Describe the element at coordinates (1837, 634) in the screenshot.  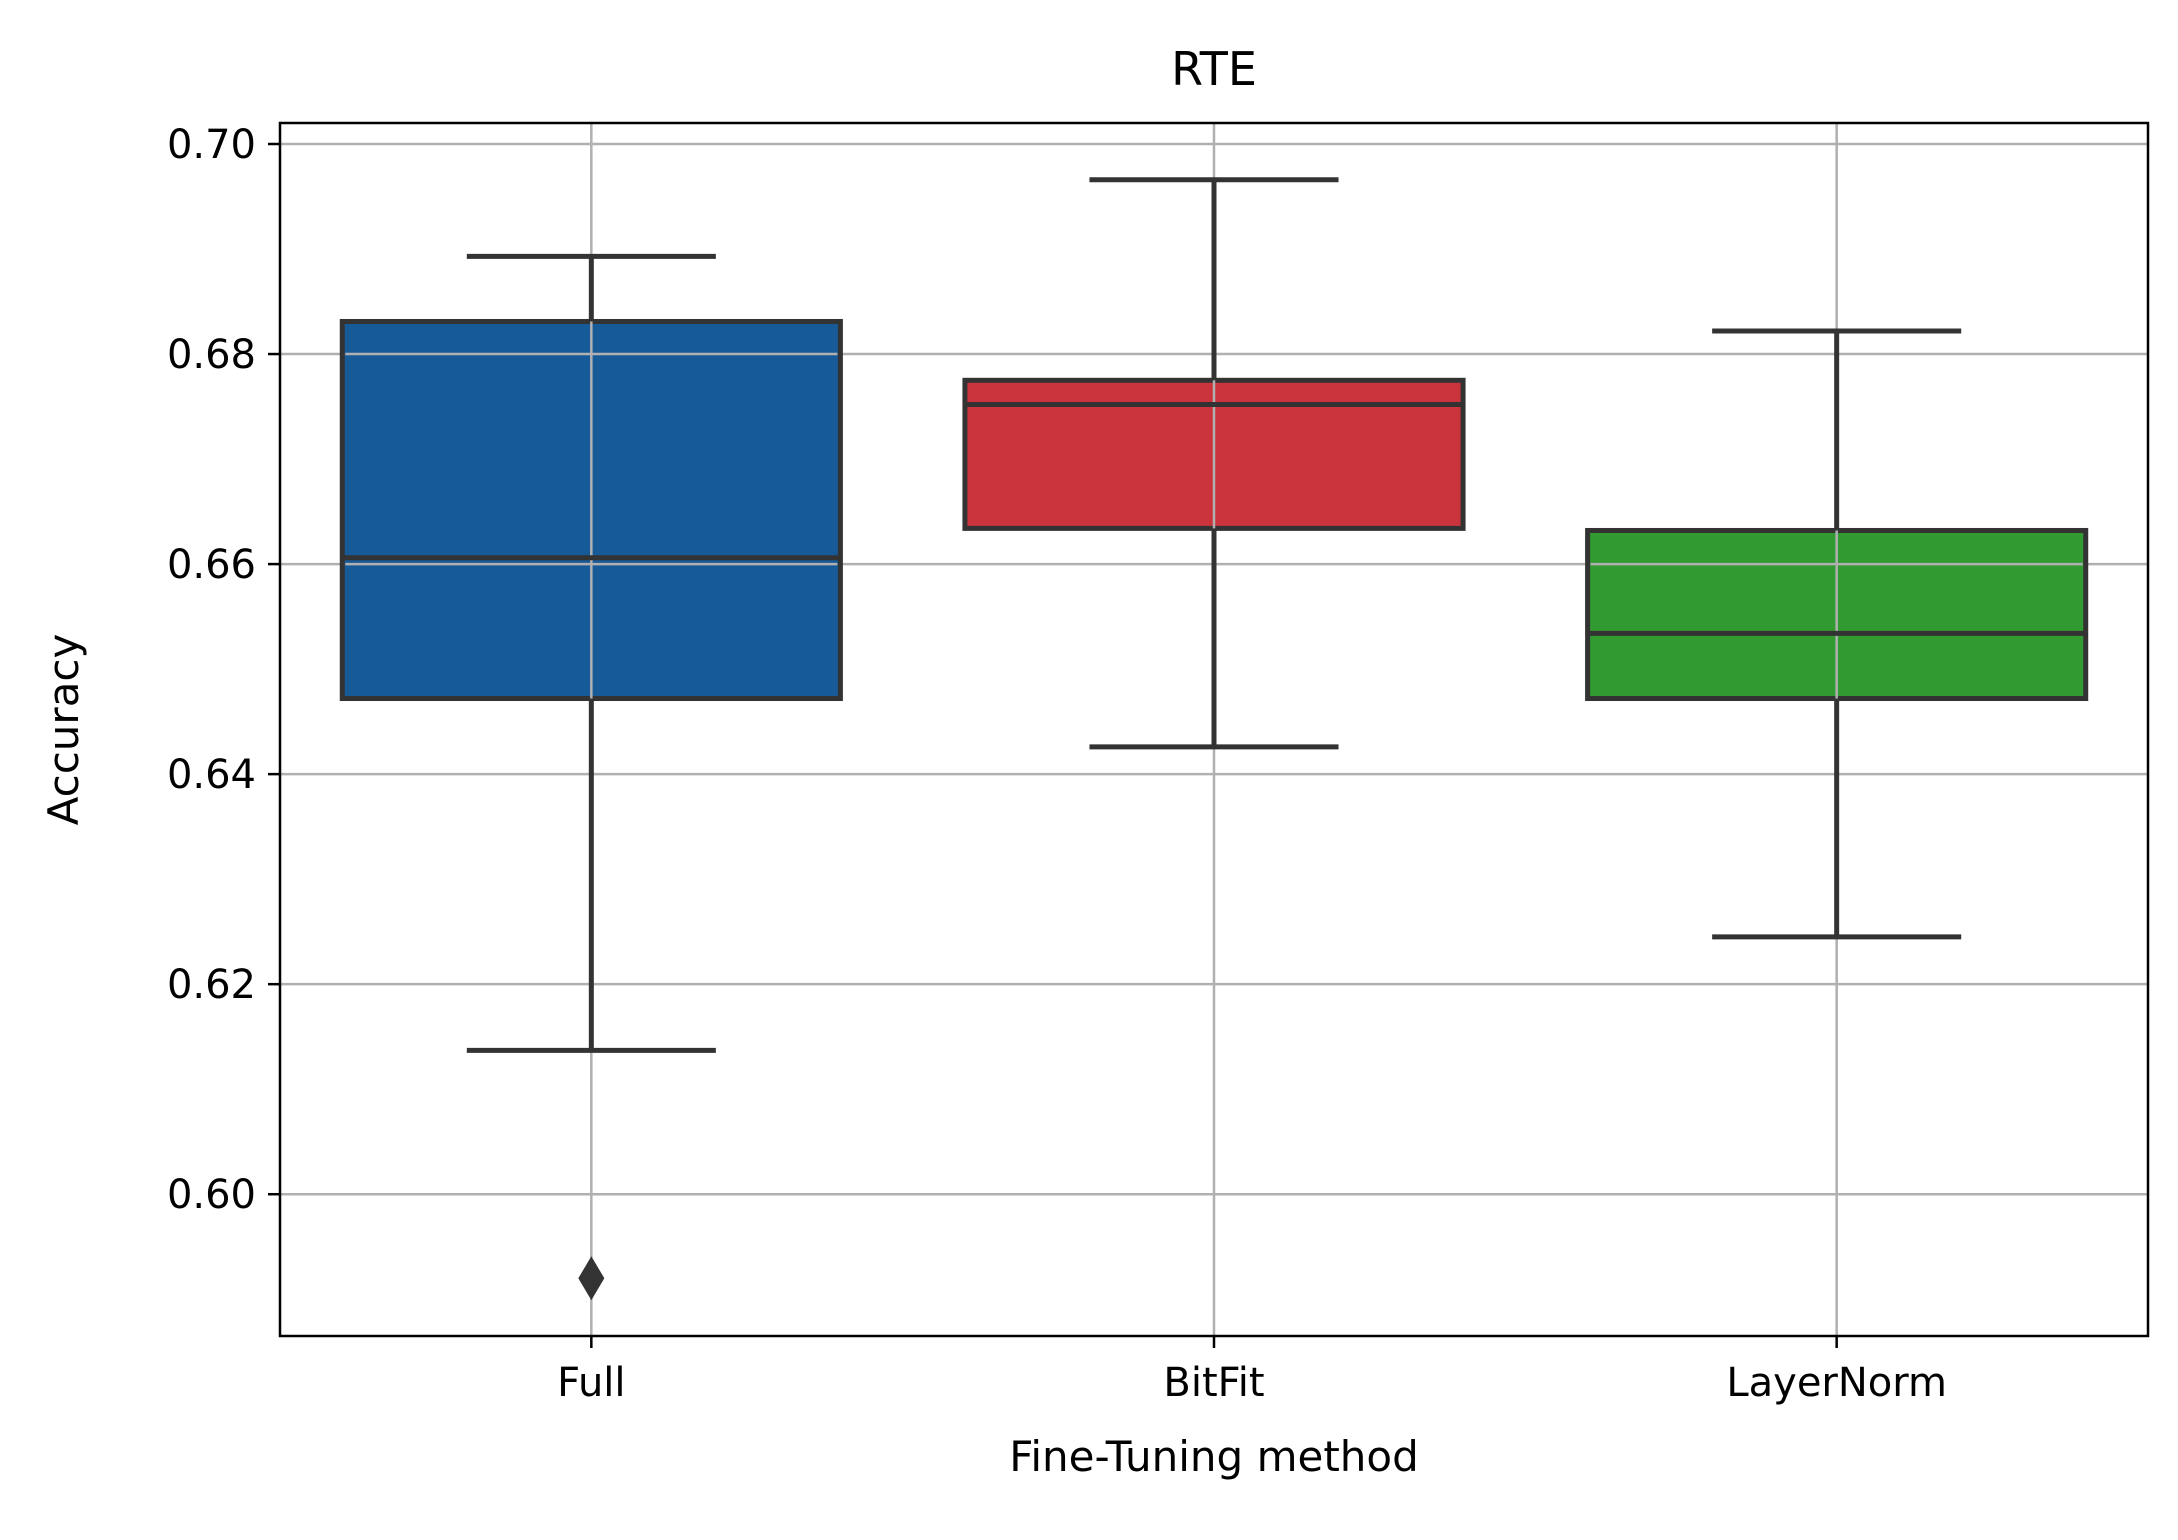
I see `box-layernorm` at that location.